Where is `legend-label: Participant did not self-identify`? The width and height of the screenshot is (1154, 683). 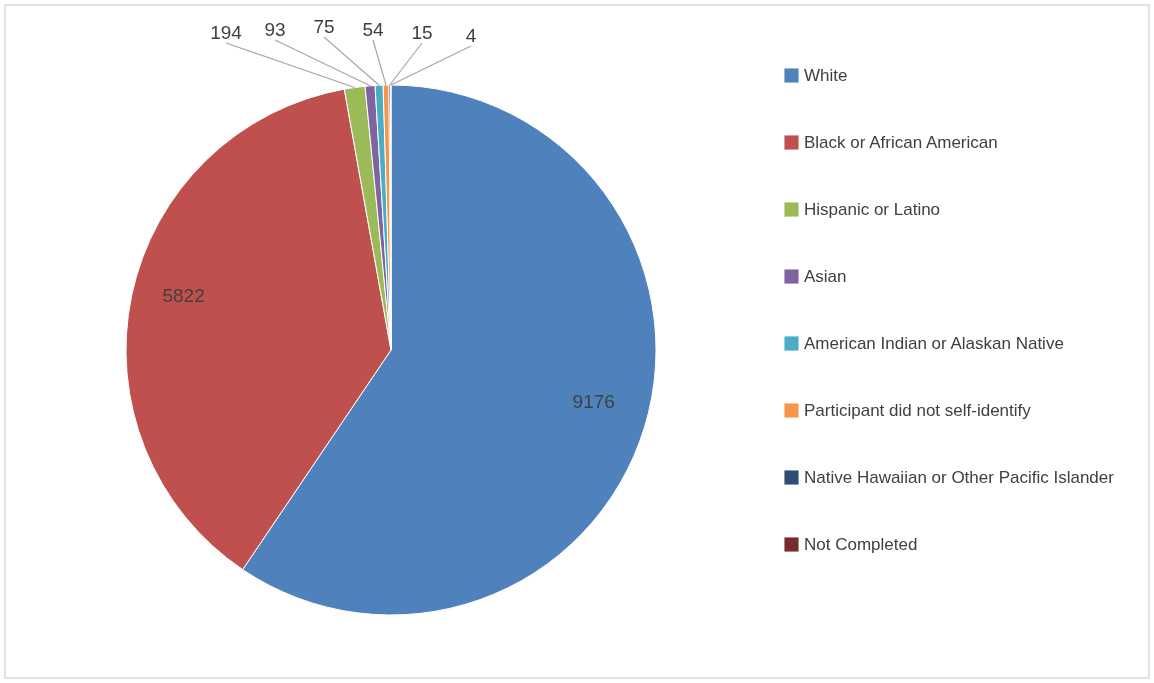
legend-label: Participant did not self-identify is located at coordinates (918, 410).